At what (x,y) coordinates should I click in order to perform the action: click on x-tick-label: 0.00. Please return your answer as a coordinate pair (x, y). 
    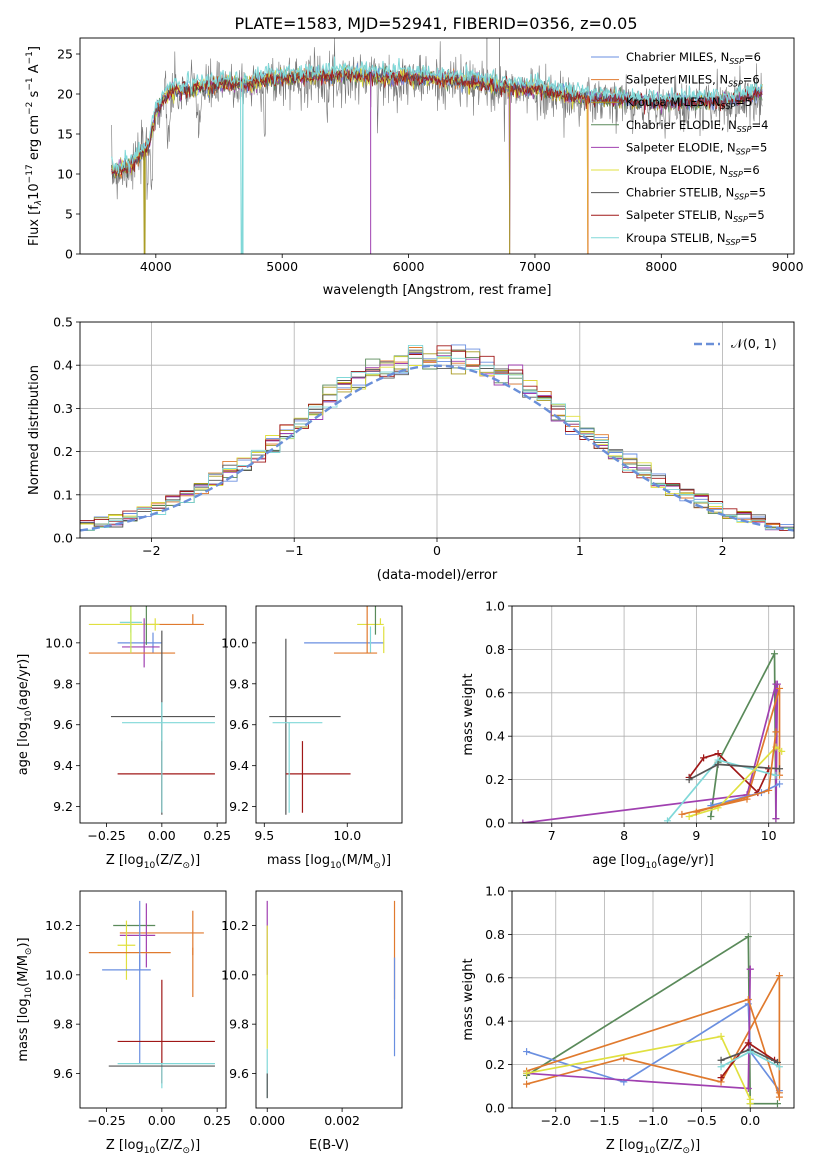
    Looking at the image, I should click on (162, 835).